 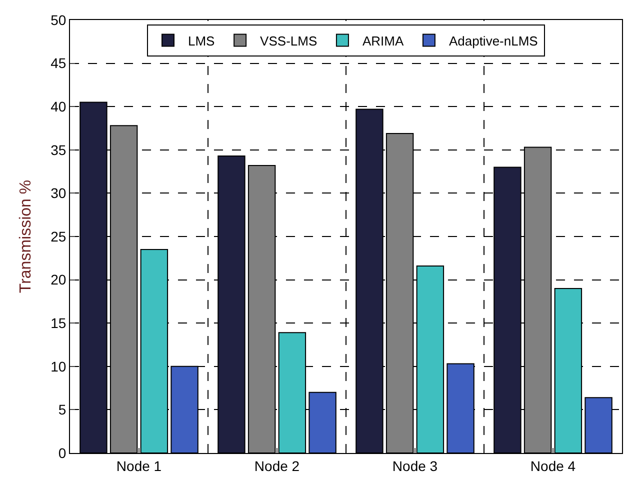 What do you see at coordinates (58, 366) in the screenshot?
I see `y-tick-label: 10` at bounding box center [58, 366].